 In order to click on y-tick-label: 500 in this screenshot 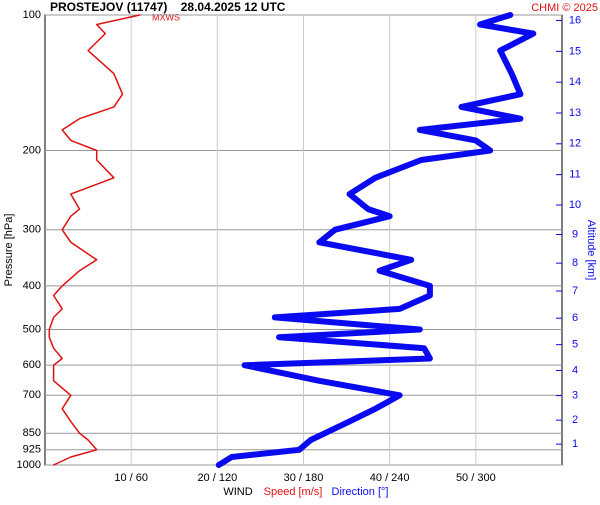, I will do `click(32, 329)`.